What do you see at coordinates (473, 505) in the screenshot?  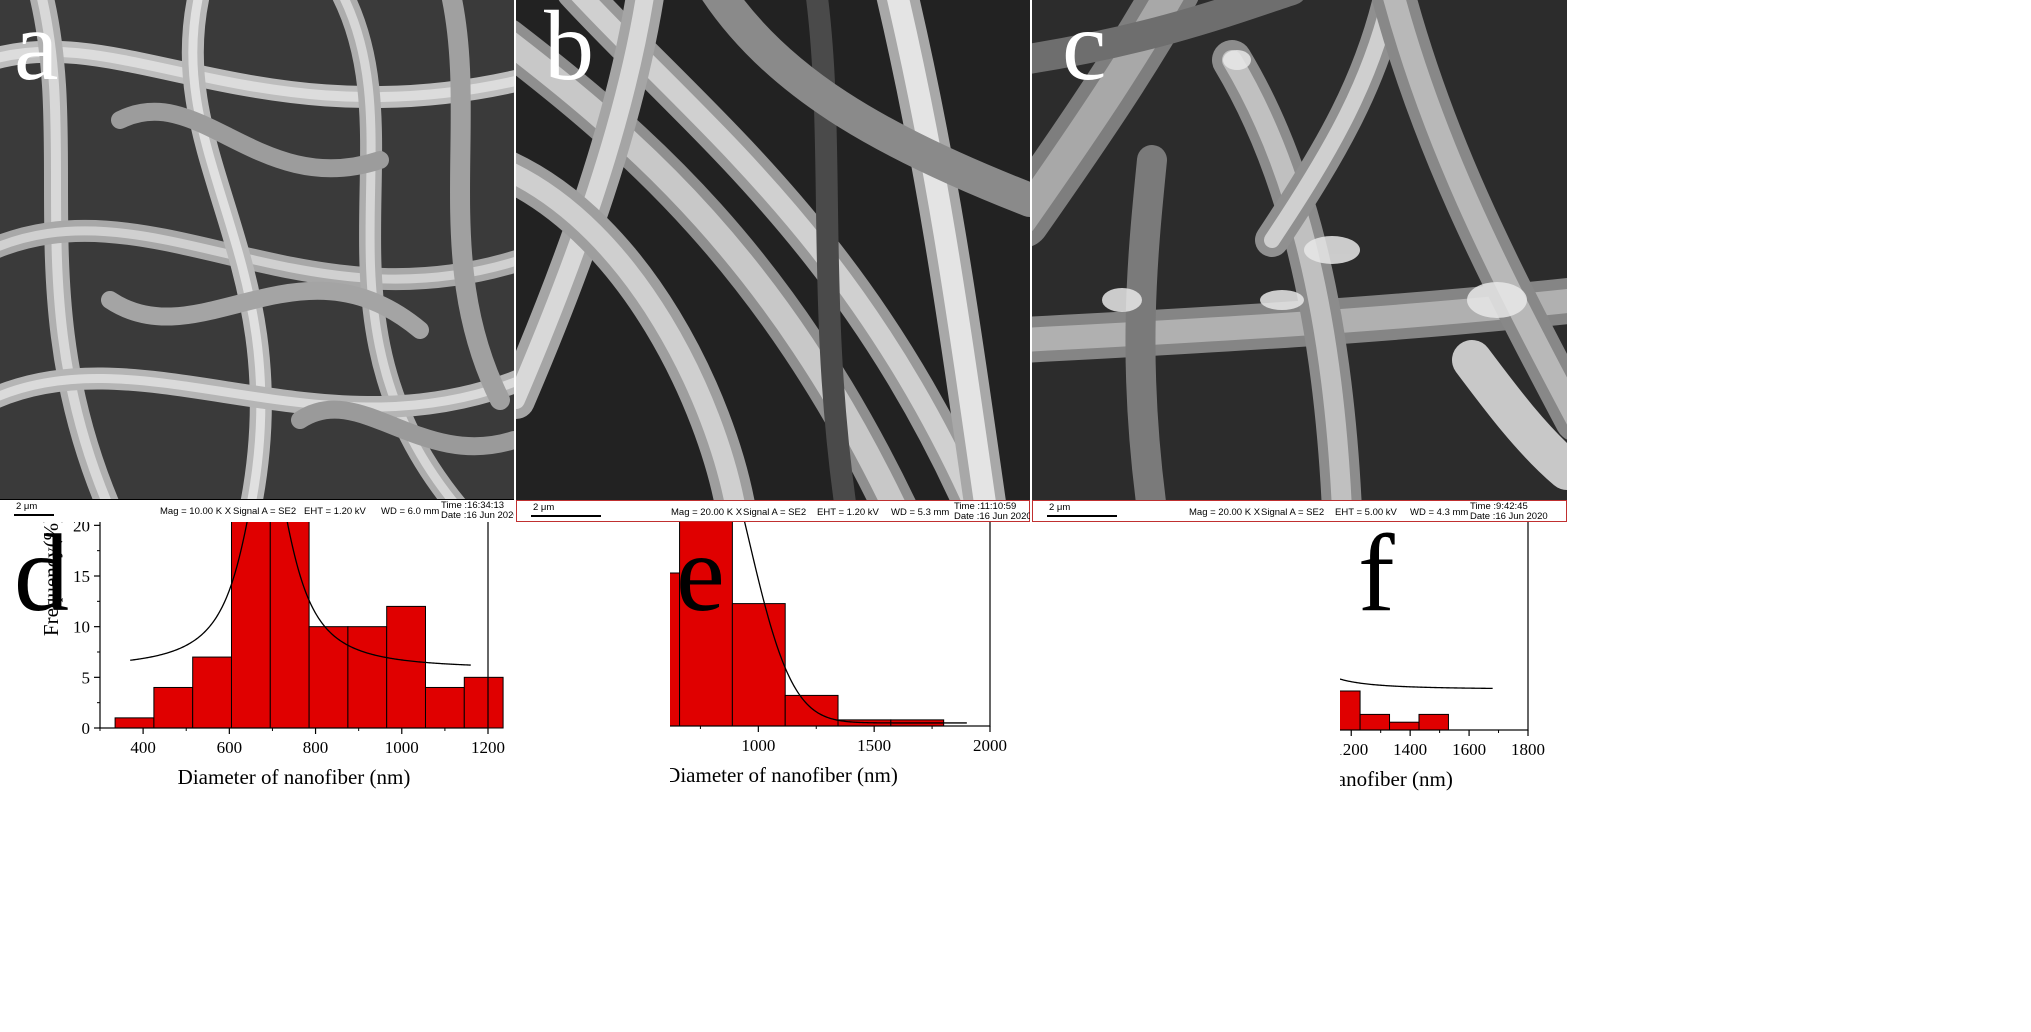 I see `time-label-a: Time :16:34:13` at bounding box center [473, 505].